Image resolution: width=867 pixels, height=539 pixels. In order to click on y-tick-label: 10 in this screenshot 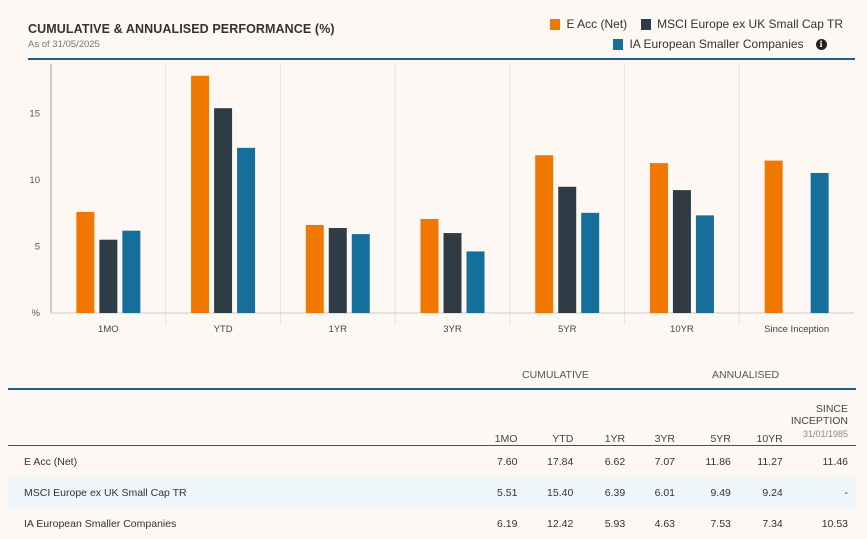, I will do `click(34, 180)`.